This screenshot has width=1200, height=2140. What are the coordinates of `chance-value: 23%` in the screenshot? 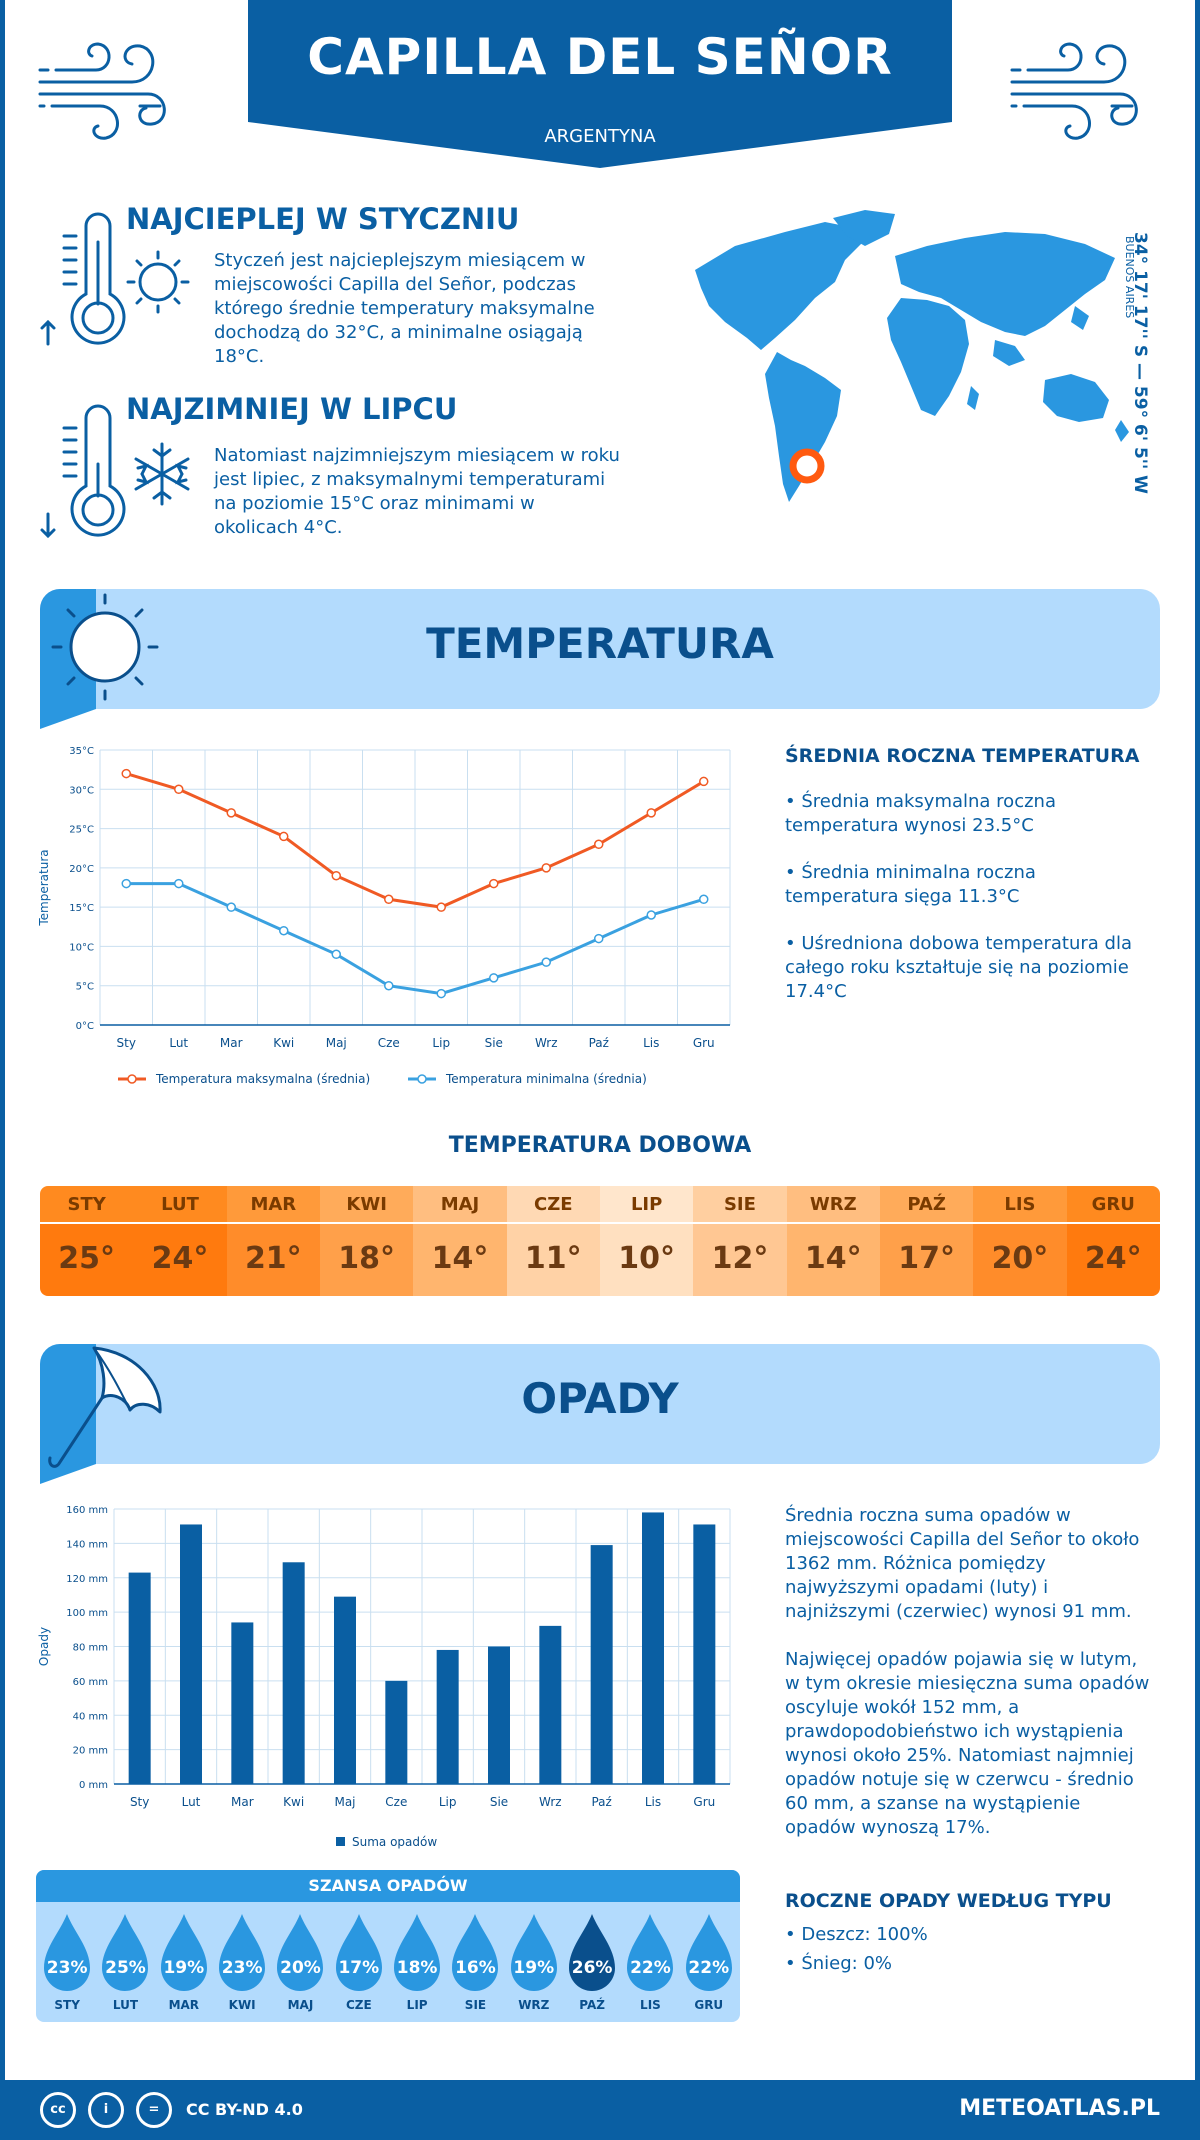 It's located at (242, 1968).